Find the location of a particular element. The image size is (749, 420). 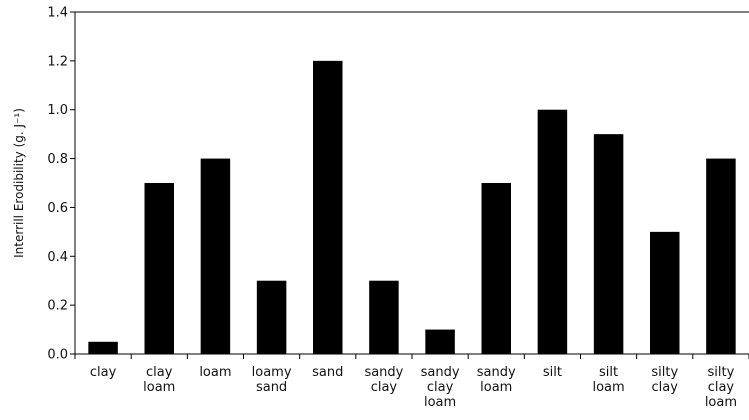

category-label: sand is located at coordinates (327, 372).